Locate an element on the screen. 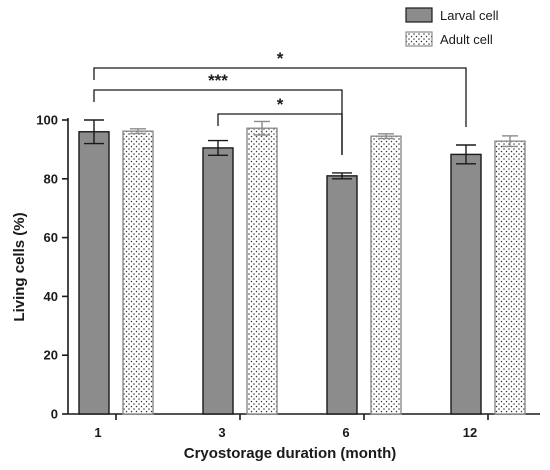 Image resolution: width=550 pixels, height=470 pixels. x-tick-label: 6 is located at coordinates (345, 432).